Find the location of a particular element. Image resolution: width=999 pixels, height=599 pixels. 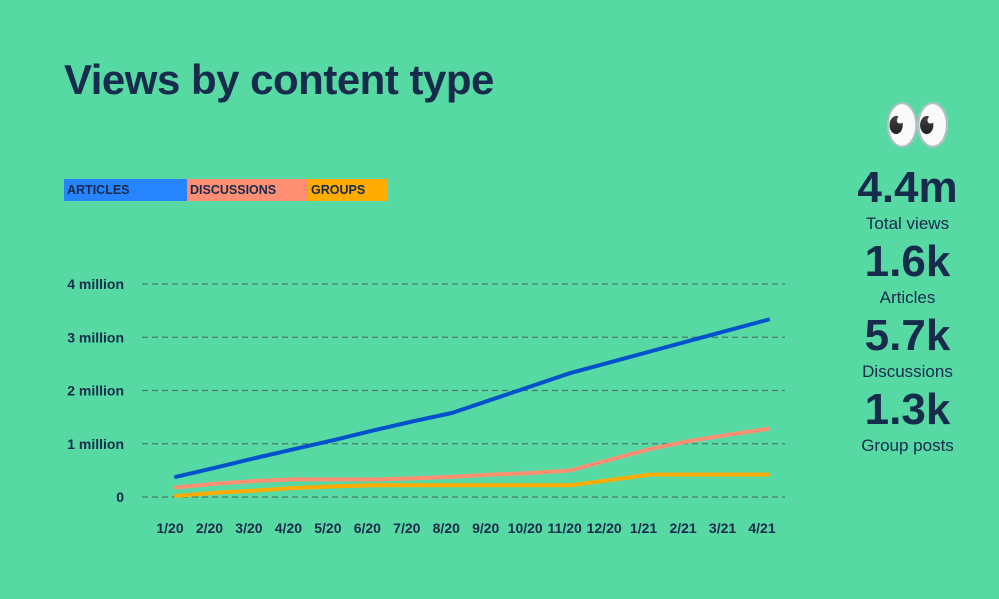

x-tick-label: 11/20 is located at coordinates (565, 528).